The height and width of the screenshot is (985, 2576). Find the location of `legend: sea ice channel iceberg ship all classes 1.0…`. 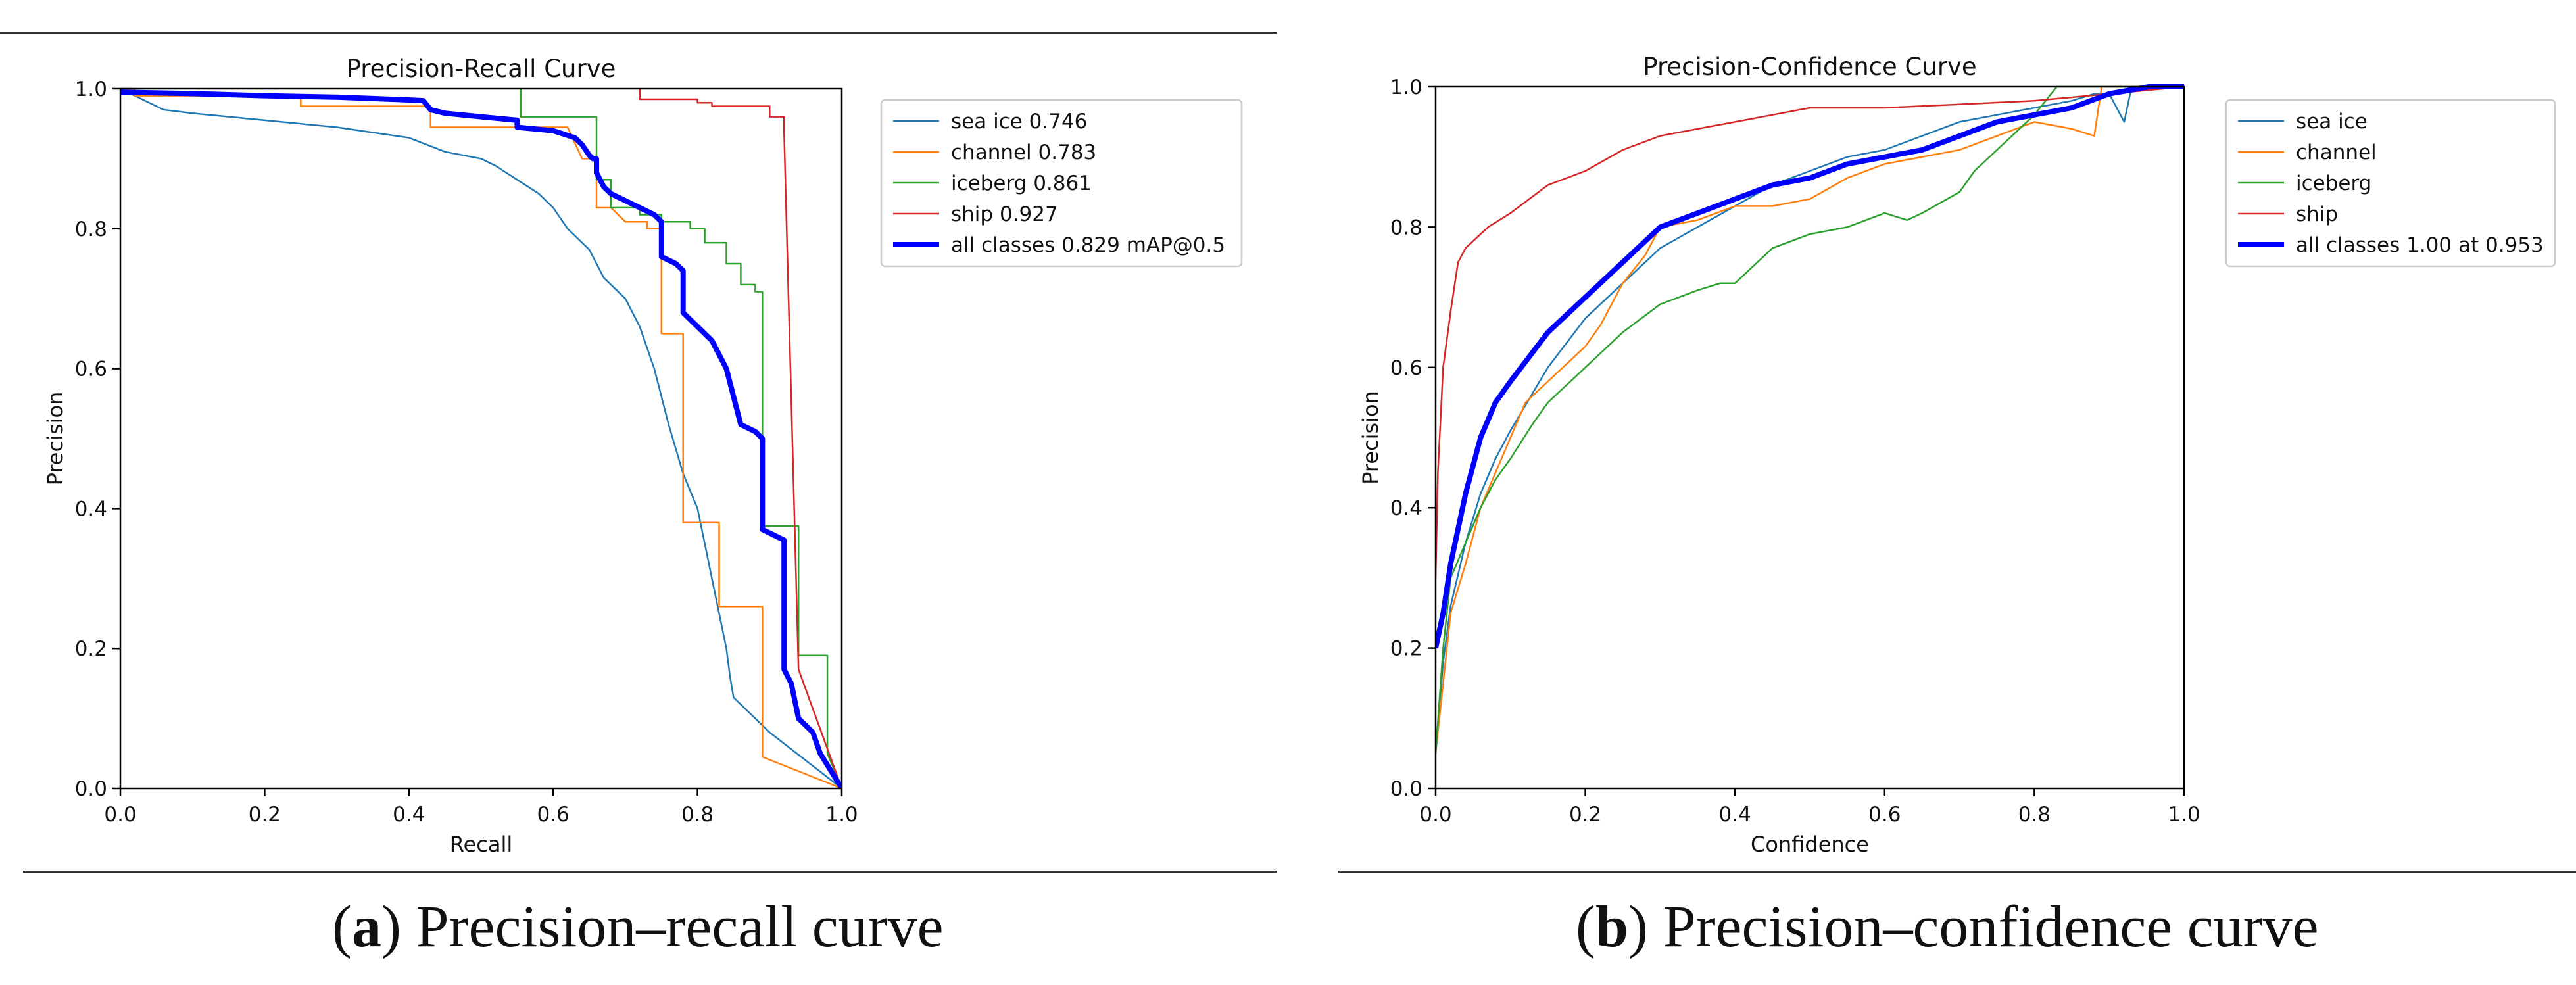

legend: sea ice channel iceberg ship all classes 1.0… is located at coordinates (2390, 183).